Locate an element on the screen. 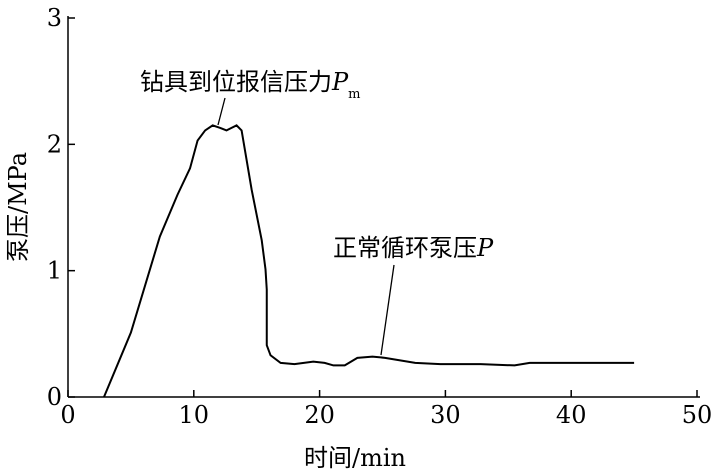  x-tick-label: 30 is located at coordinates (445, 415).